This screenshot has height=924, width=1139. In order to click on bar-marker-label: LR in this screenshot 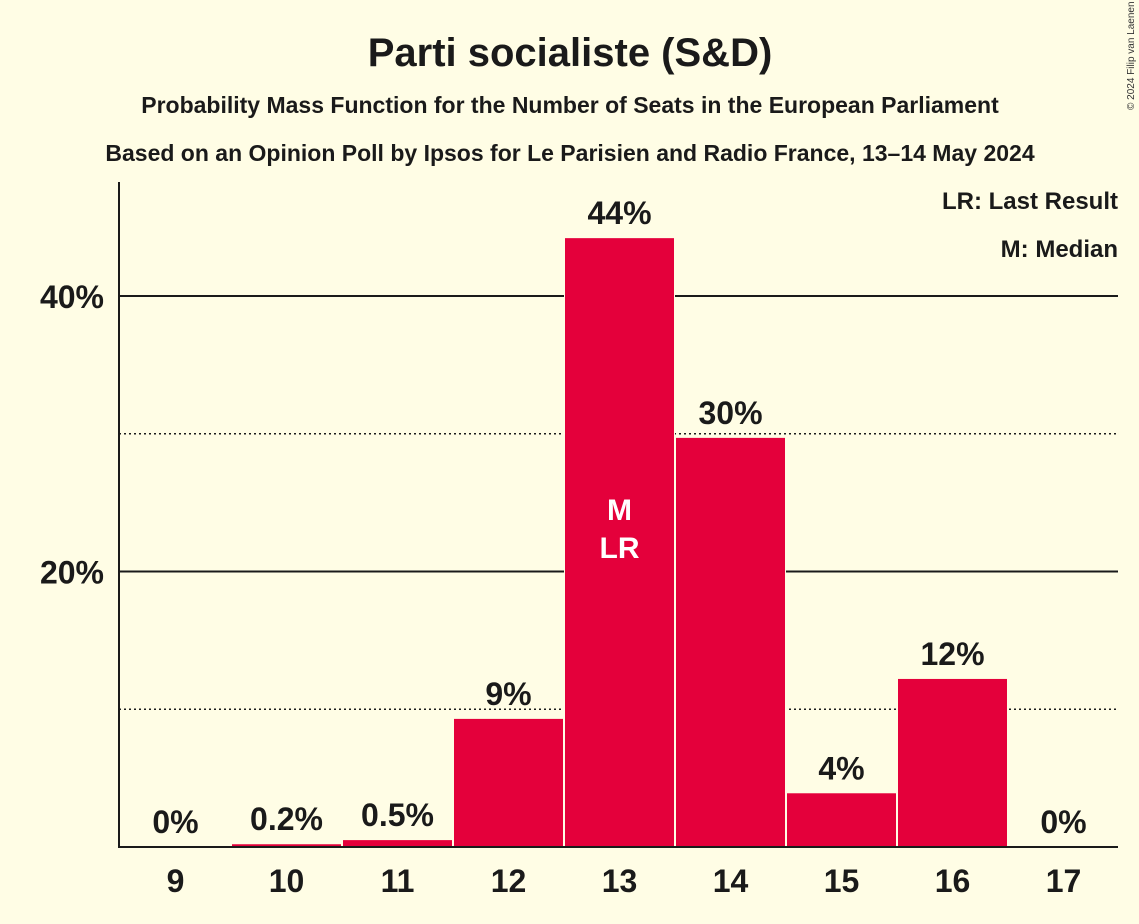, I will do `click(620, 548)`.